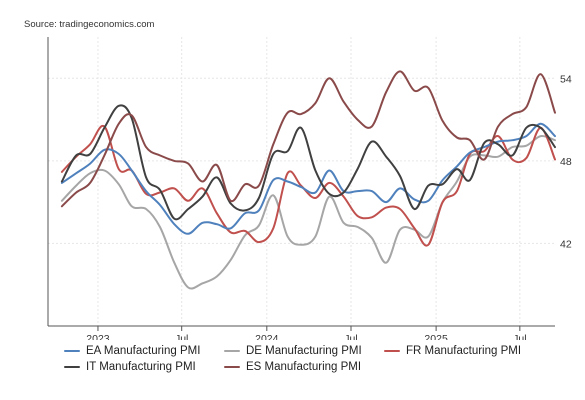 This screenshot has height=400, width=585. What do you see at coordinates (267, 336) in the screenshot?
I see `x-tick-label: 2024` at bounding box center [267, 336].